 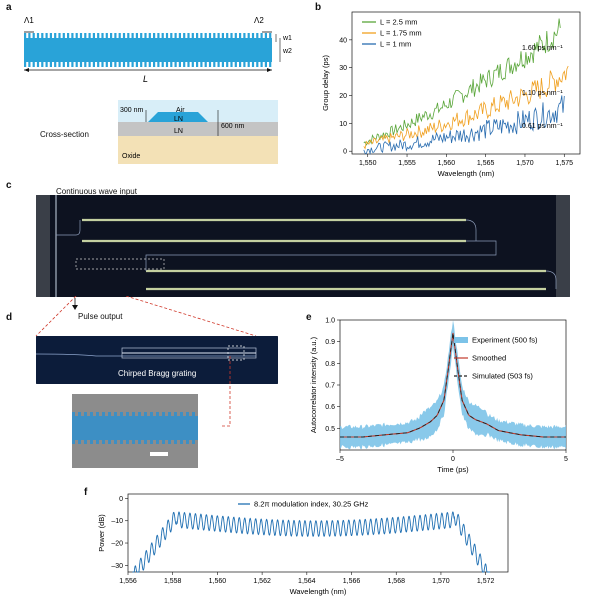 I want to click on series-line, so click(x=462, y=82).